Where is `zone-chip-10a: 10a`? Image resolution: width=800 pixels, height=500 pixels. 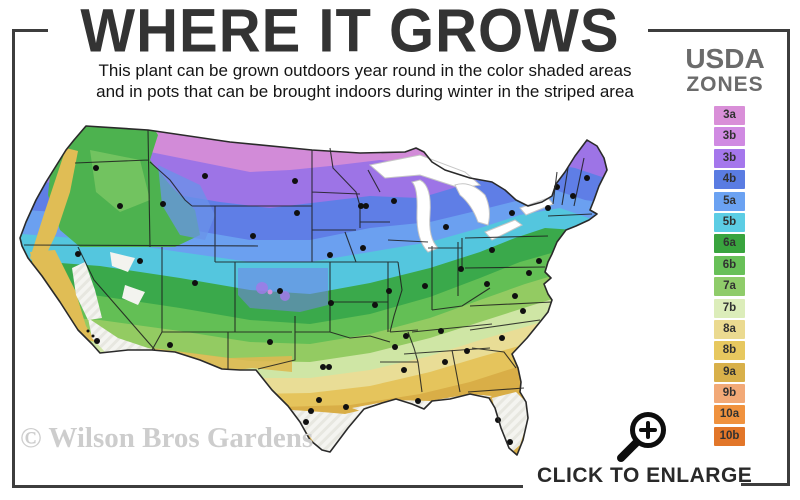 zone-chip-10a: 10a is located at coordinates (729, 415).